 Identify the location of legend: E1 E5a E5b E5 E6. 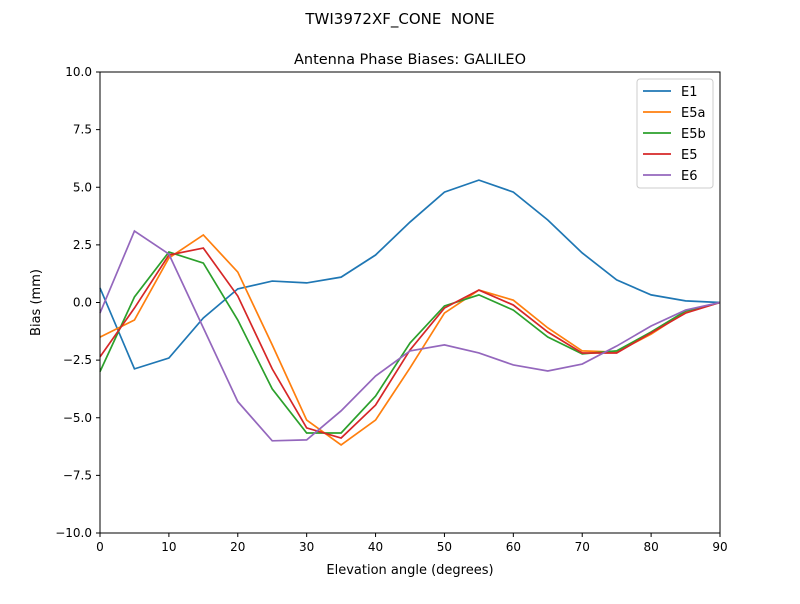
(675, 133).